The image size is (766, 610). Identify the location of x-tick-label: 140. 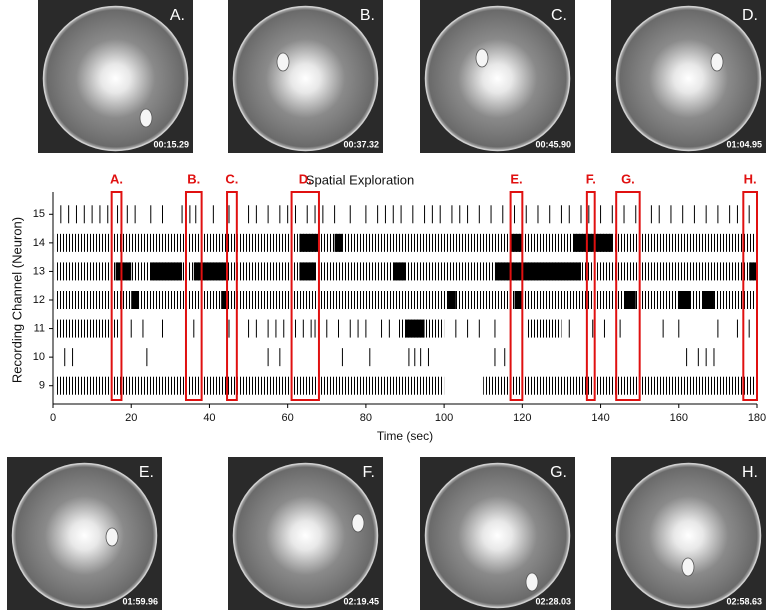
(600, 418).